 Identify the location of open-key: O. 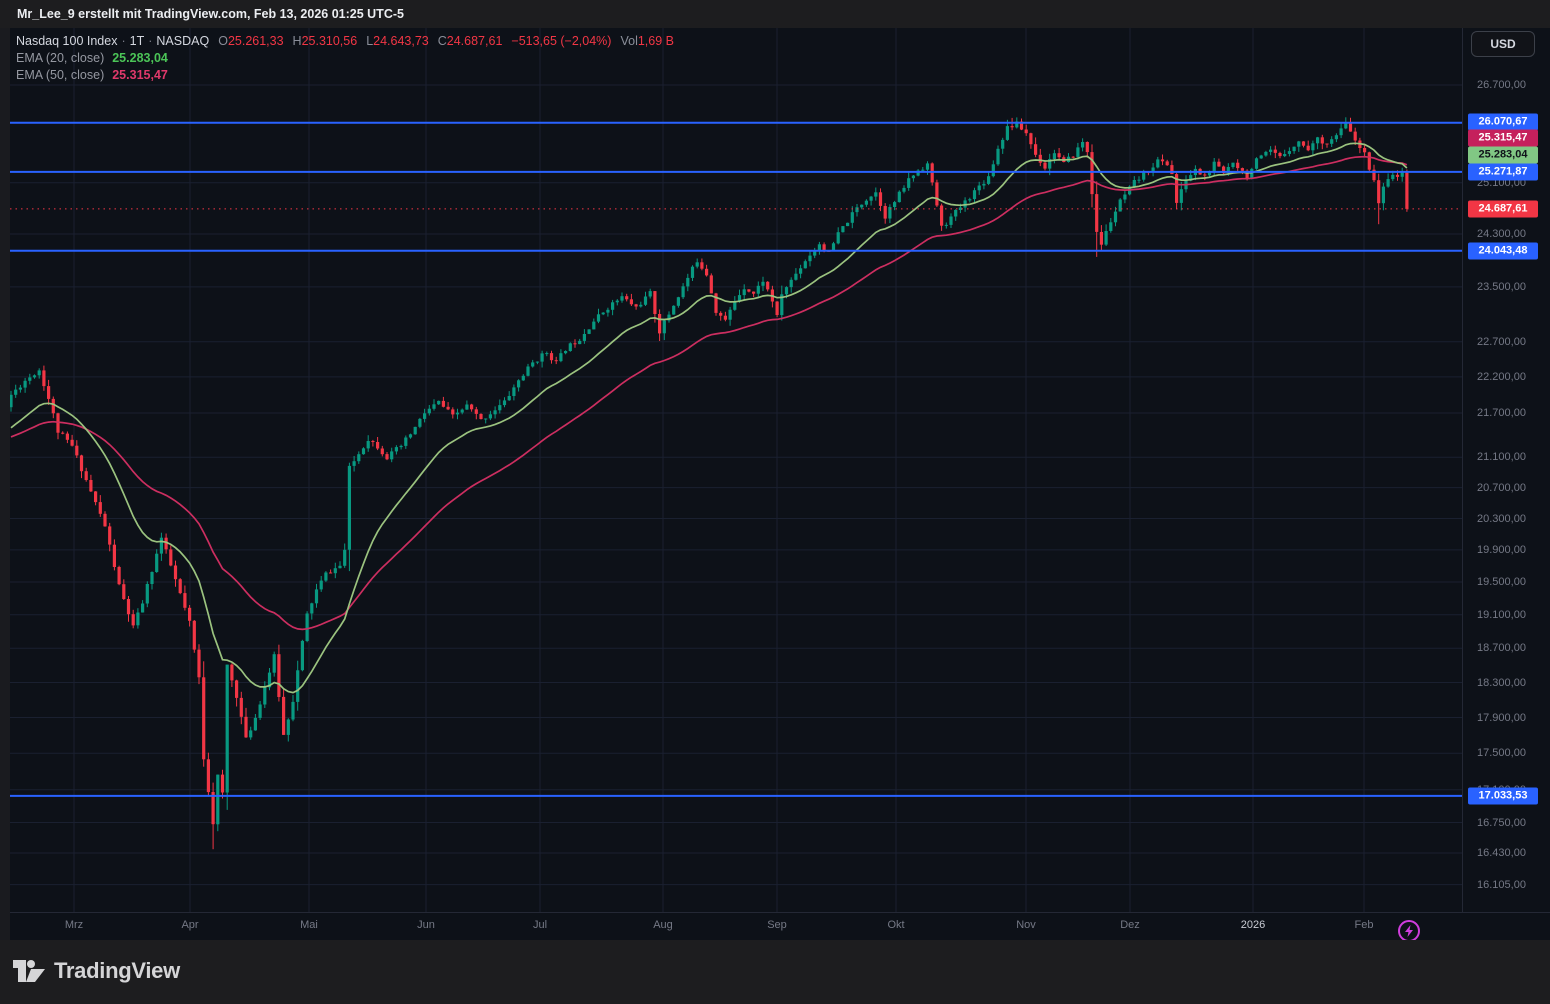
(223, 41).